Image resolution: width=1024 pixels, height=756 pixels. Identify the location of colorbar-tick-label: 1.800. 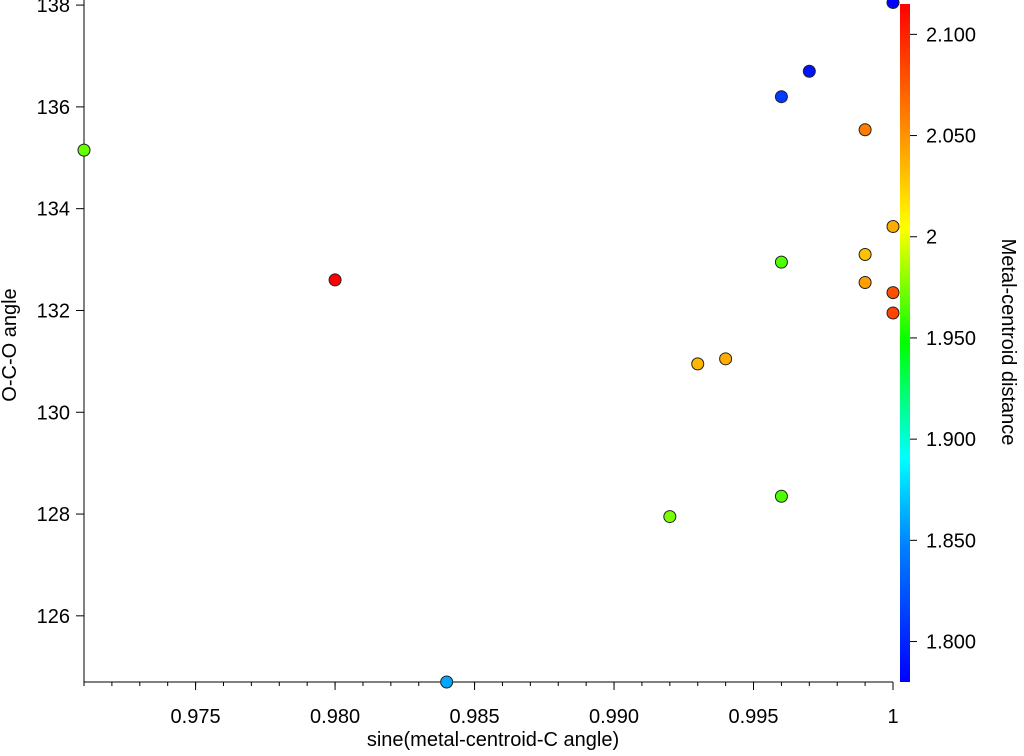
(951, 643).